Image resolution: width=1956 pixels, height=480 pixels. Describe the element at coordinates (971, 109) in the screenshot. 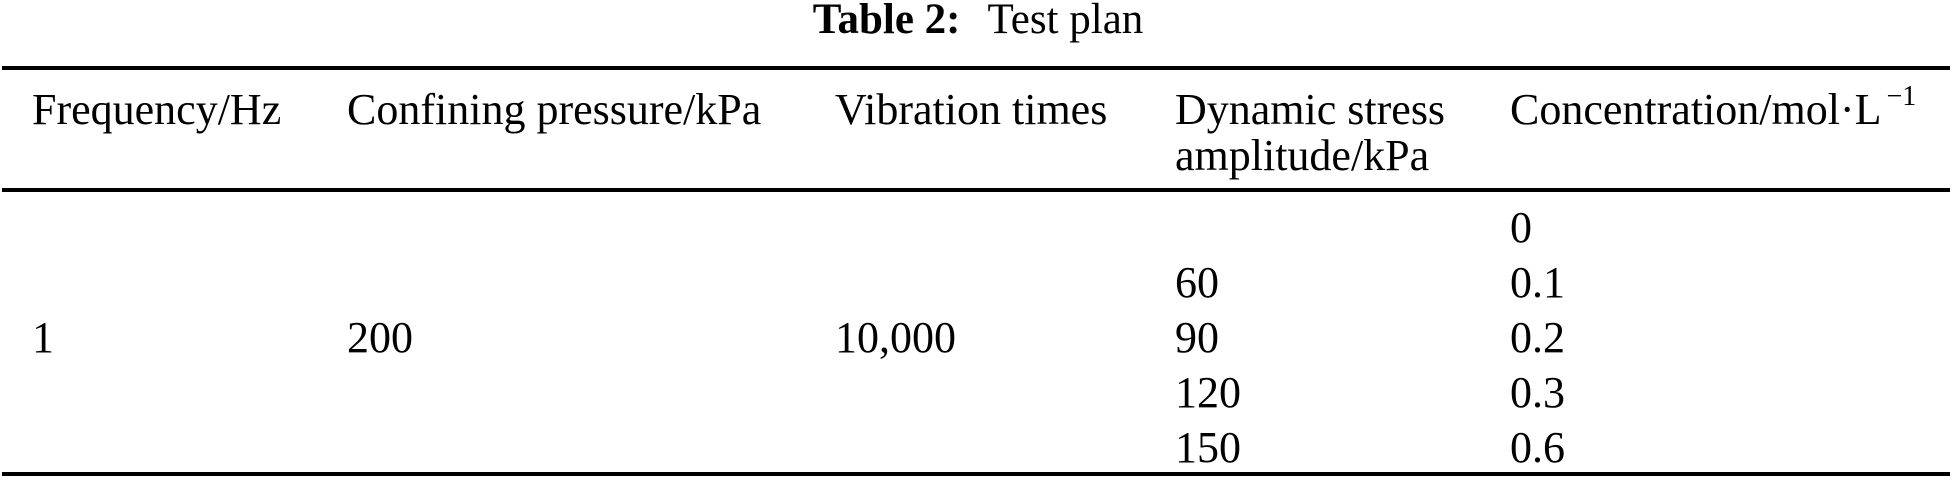

I see `header-vibration-times: Vibration times` at that location.